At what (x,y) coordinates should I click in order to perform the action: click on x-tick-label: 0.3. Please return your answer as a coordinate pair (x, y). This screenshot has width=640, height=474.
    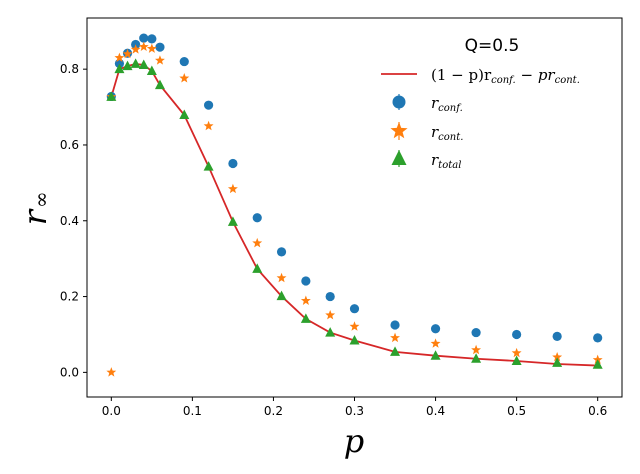
    Looking at the image, I should click on (354, 411).